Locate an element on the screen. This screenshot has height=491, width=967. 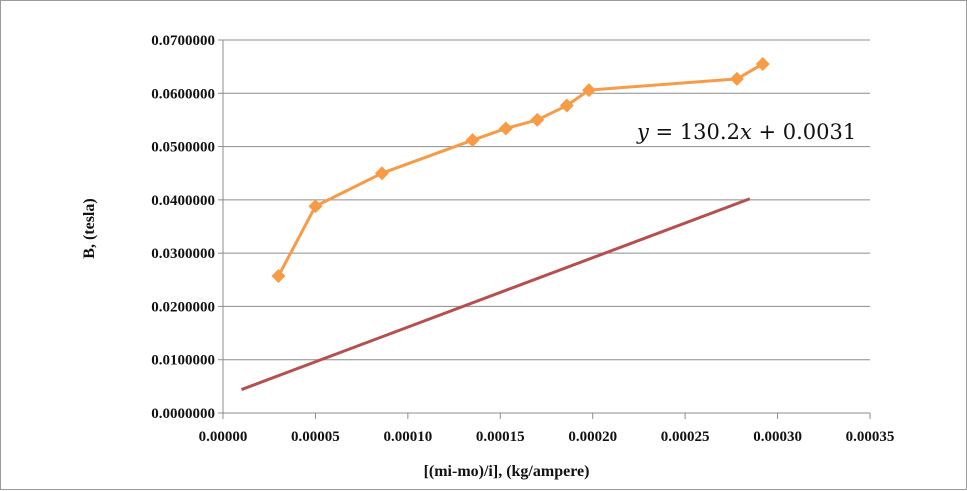
equation-part: x is located at coordinates (746, 132).